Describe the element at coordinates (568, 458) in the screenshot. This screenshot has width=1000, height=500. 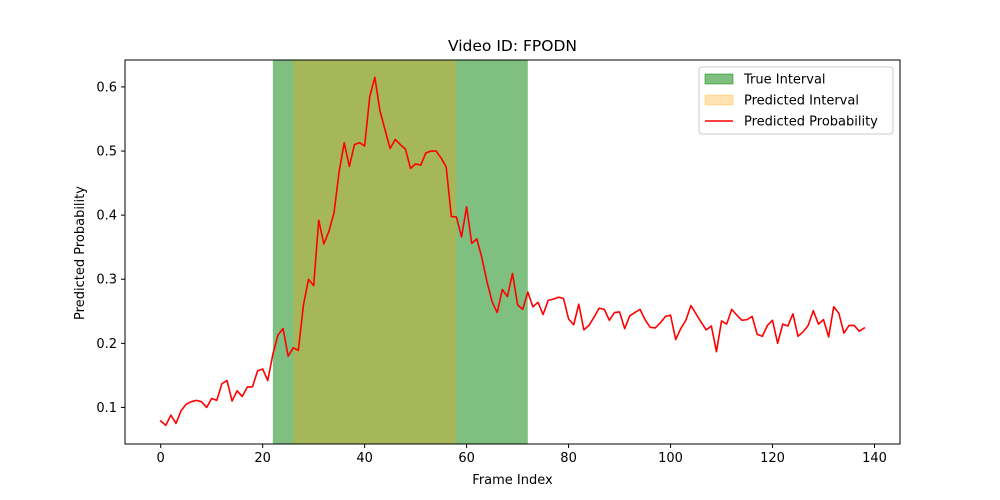
I see `x-tick-label: 80` at that location.